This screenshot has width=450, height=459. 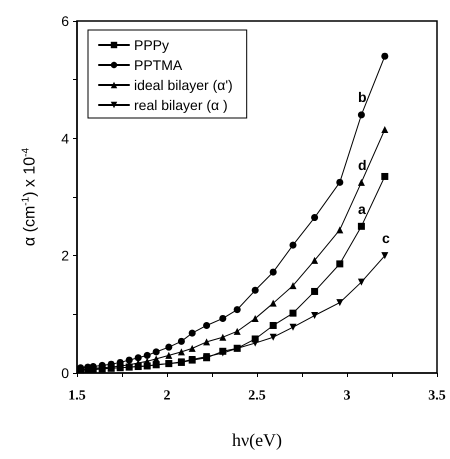 What do you see at coordinates (386, 238) in the screenshot?
I see `annotation: c` at bounding box center [386, 238].